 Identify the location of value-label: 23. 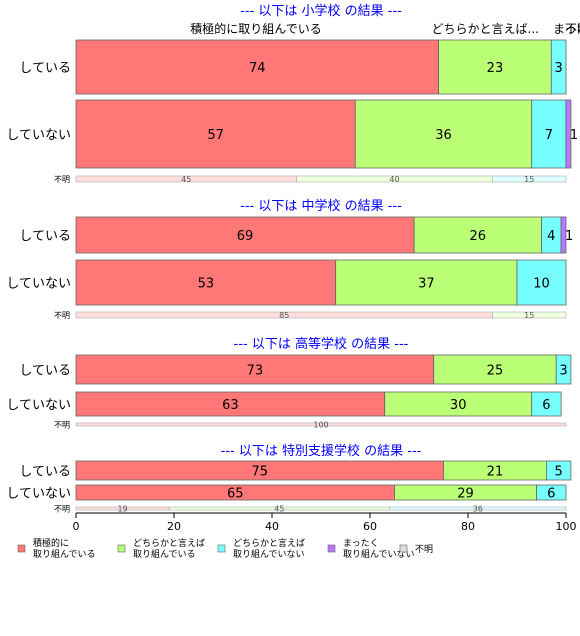
(495, 68).